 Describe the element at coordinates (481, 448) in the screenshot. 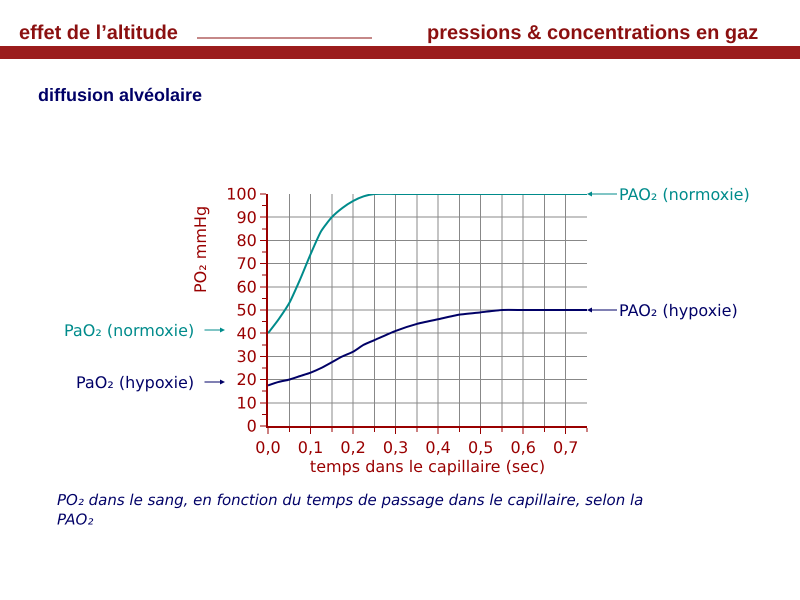

I see `x-tick-label: 0,5` at that location.